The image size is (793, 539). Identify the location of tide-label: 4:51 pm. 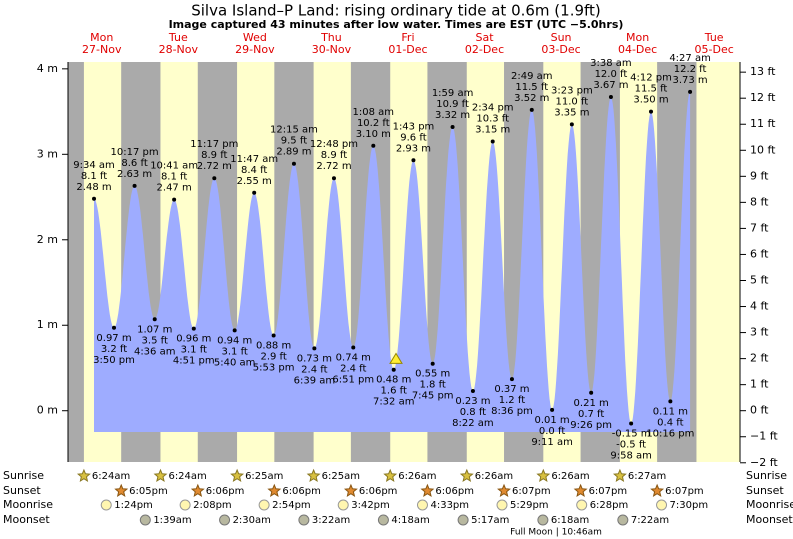
(194, 361).